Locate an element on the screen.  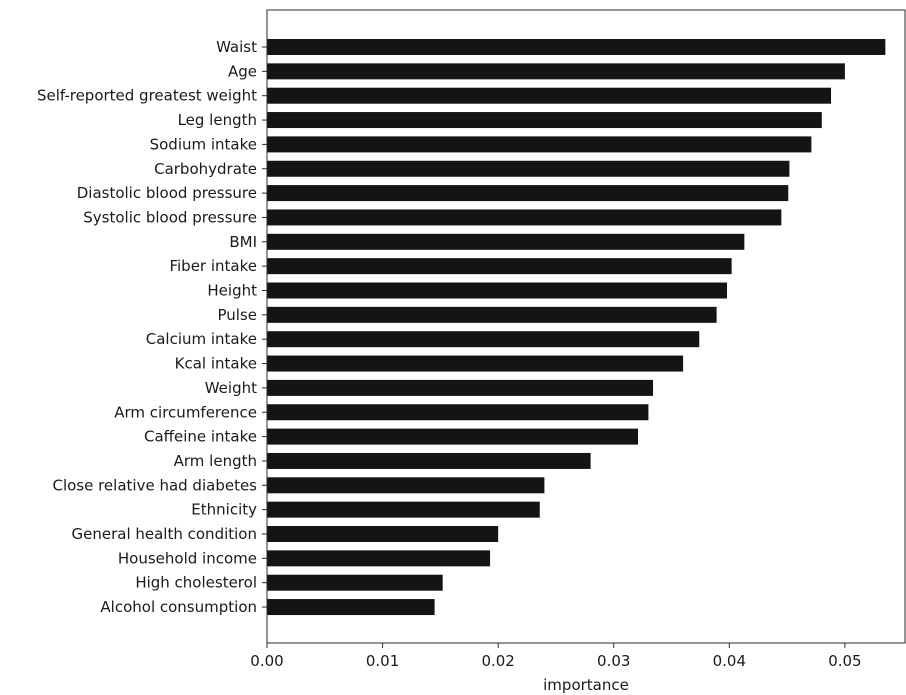
category-label: Pulse is located at coordinates (238, 315).